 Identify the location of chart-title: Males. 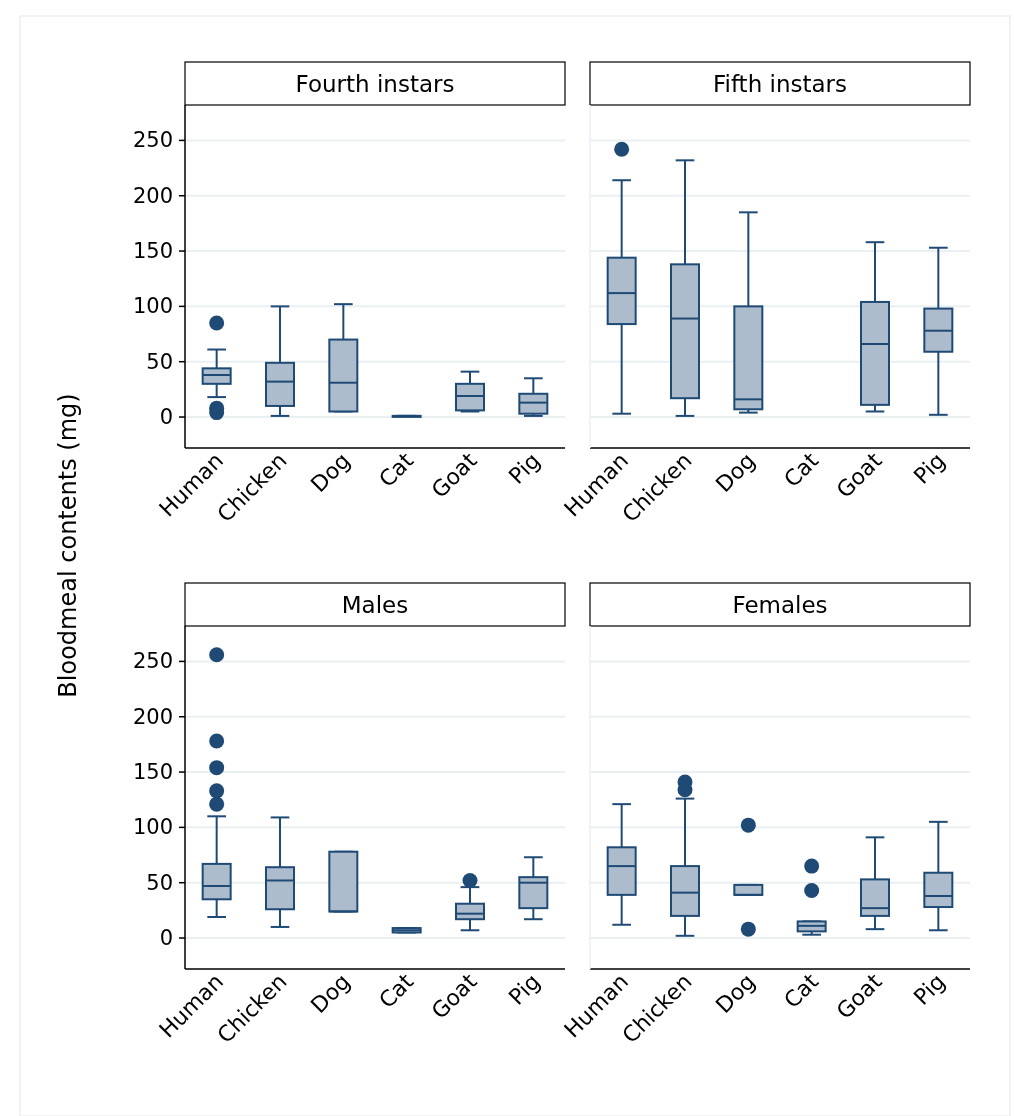
(375, 604).